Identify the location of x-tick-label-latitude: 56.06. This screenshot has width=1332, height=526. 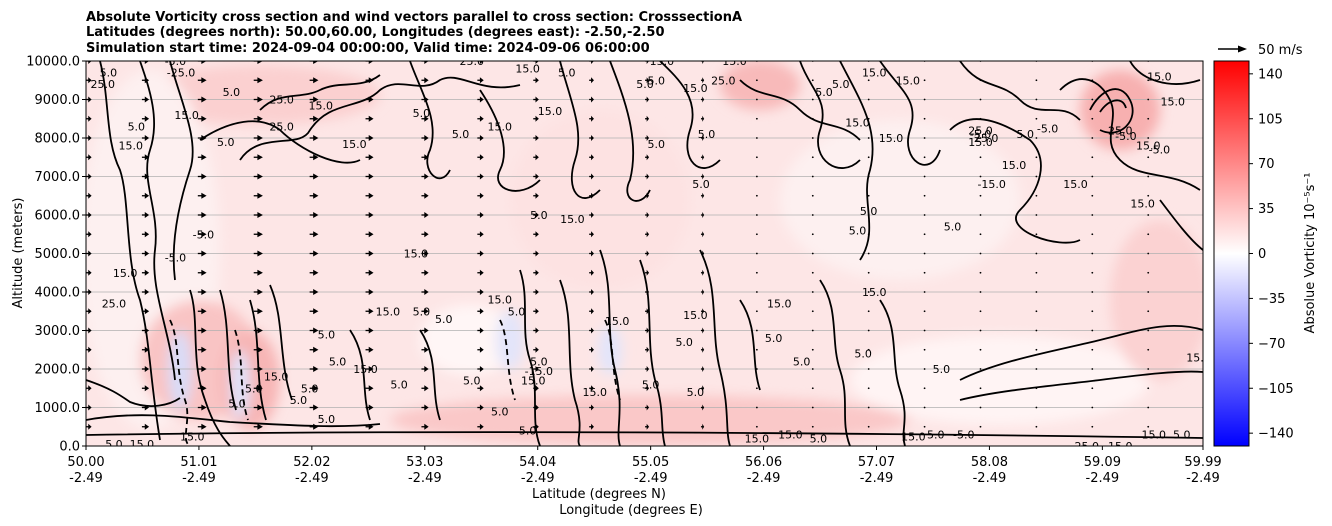
(763, 462).